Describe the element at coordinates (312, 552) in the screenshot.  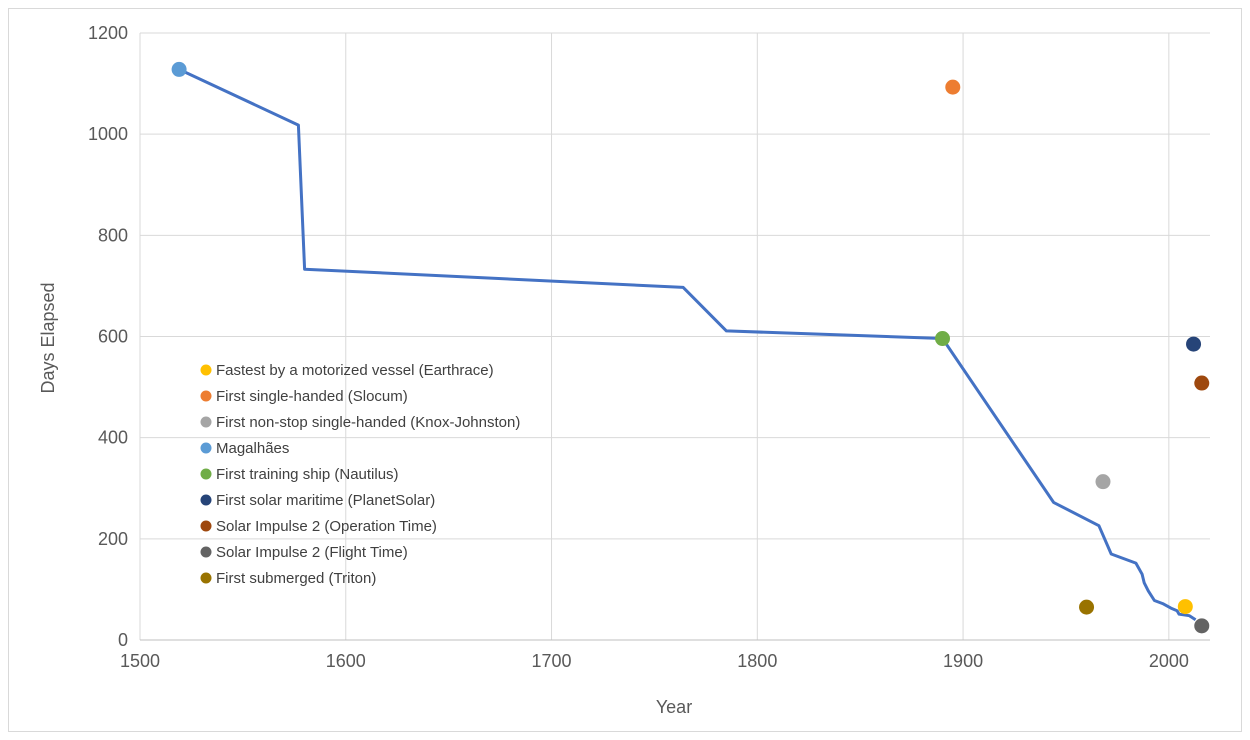
I see `legend-label: Solar Impulse 2 (Flight Time)` at that location.